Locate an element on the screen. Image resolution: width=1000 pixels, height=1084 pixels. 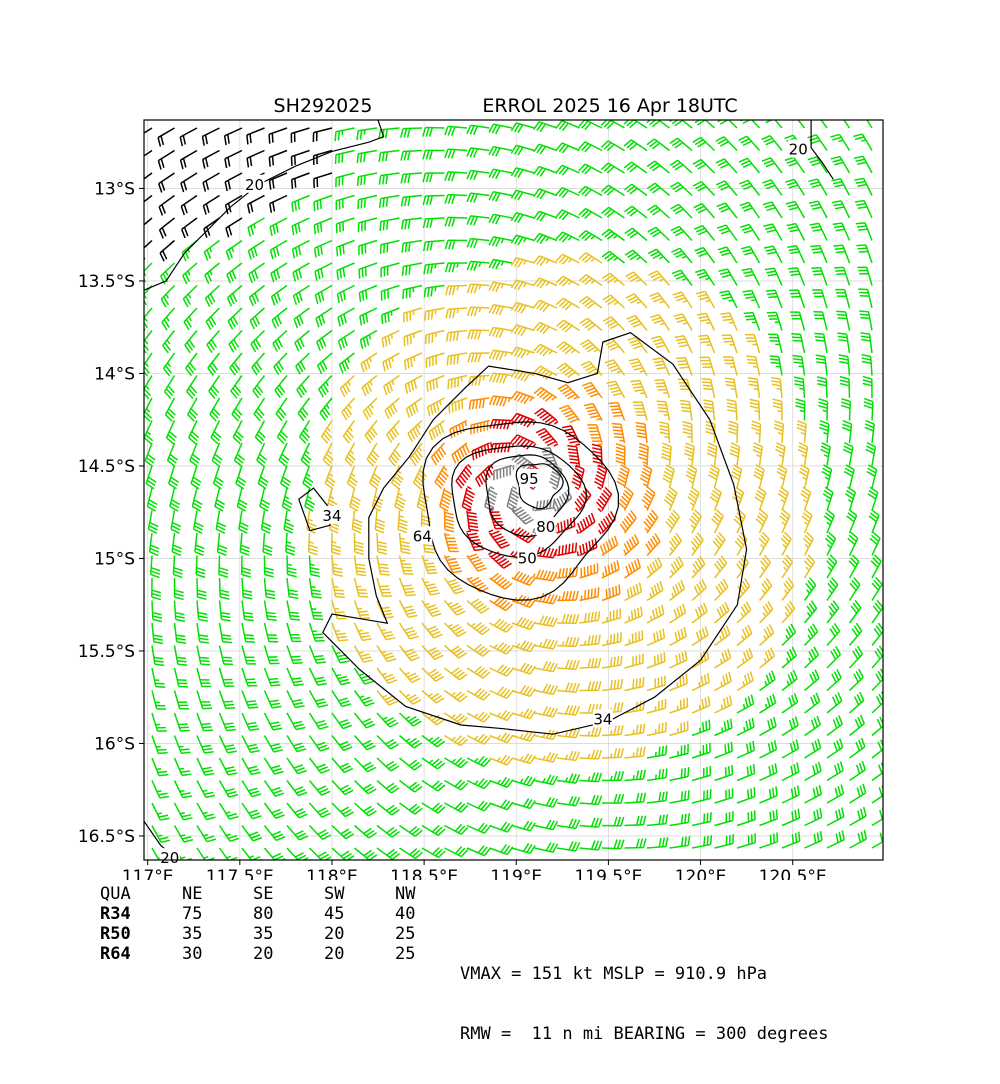
radii-value: 20 is located at coordinates (359, 934).